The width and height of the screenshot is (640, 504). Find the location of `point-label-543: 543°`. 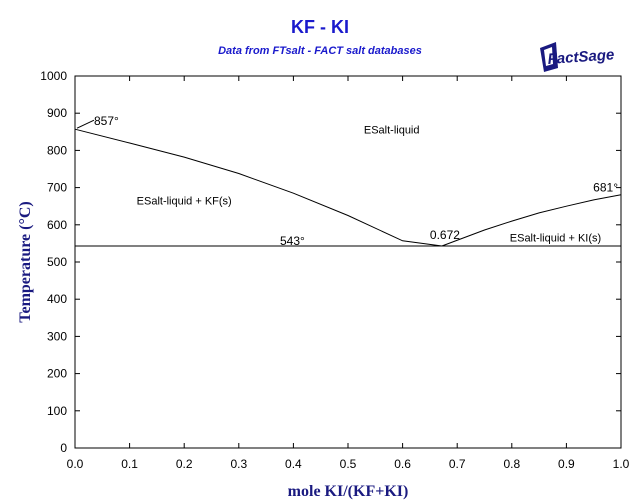

point-label-543: 543° is located at coordinates (292, 241).